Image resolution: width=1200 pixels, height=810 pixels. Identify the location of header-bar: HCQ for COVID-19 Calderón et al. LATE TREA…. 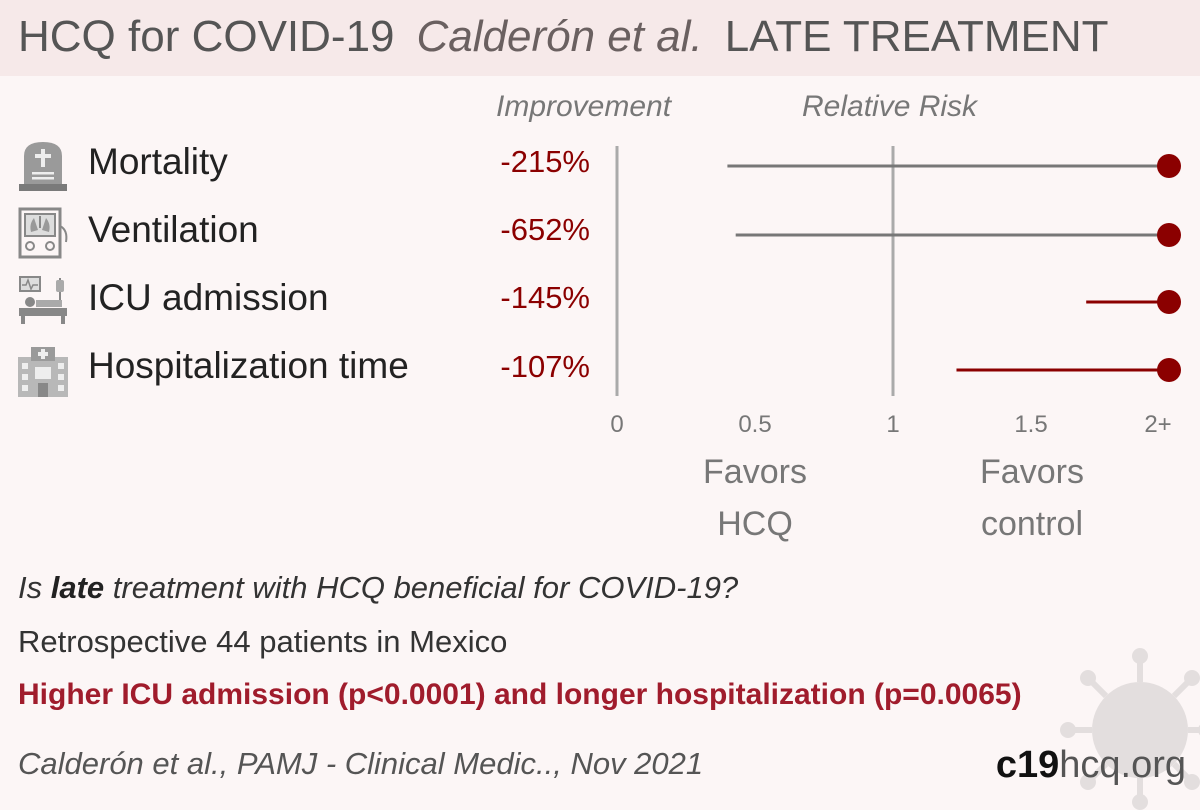
(600, 38).